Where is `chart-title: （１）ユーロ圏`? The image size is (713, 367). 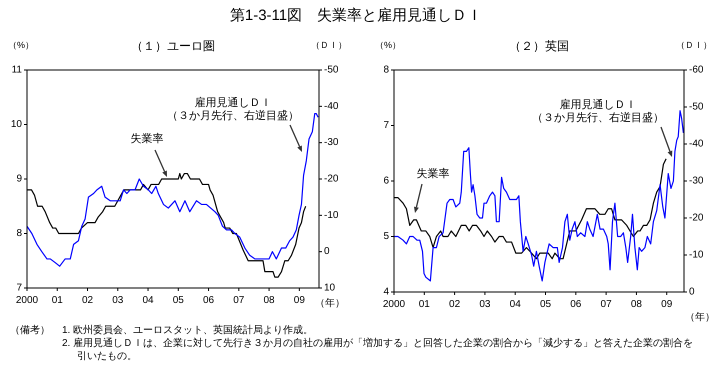 chart-title: （１）ユーロ圏 is located at coordinates (173, 46).